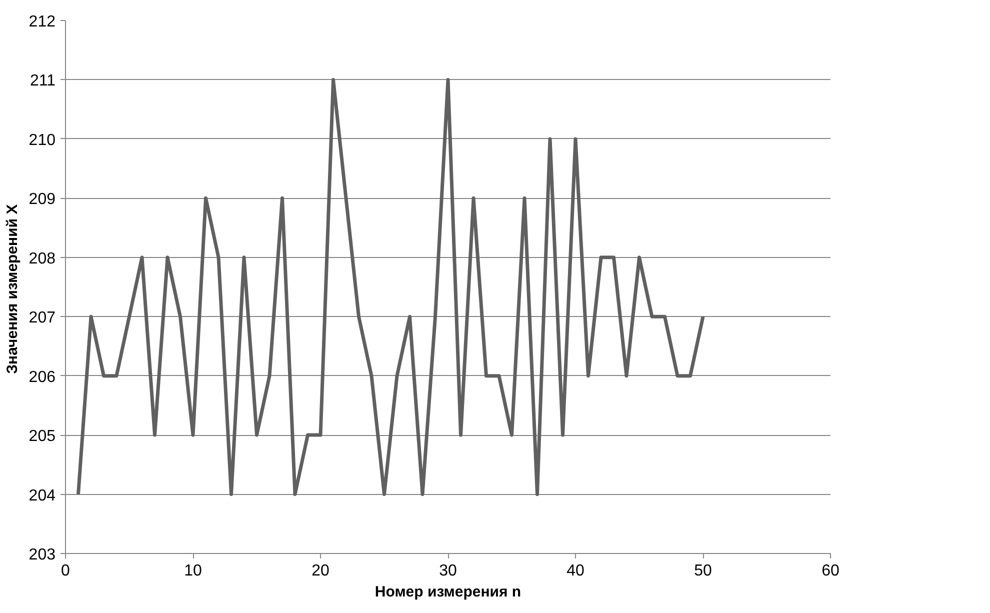 This screenshot has width=990, height=613. Describe the element at coordinates (12, 289) in the screenshot. I see `y-axis-title: Значения измерений X` at that location.